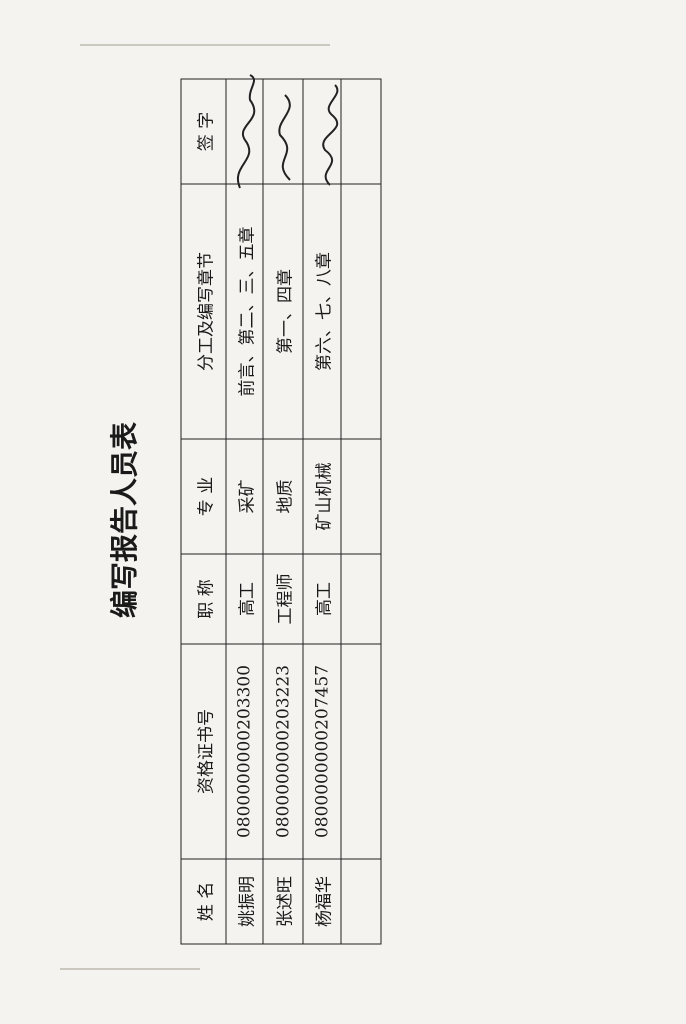 The width and height of the screenshot is (686, 1024). I want to click on table-cell: 采矿, so click(244, 496).